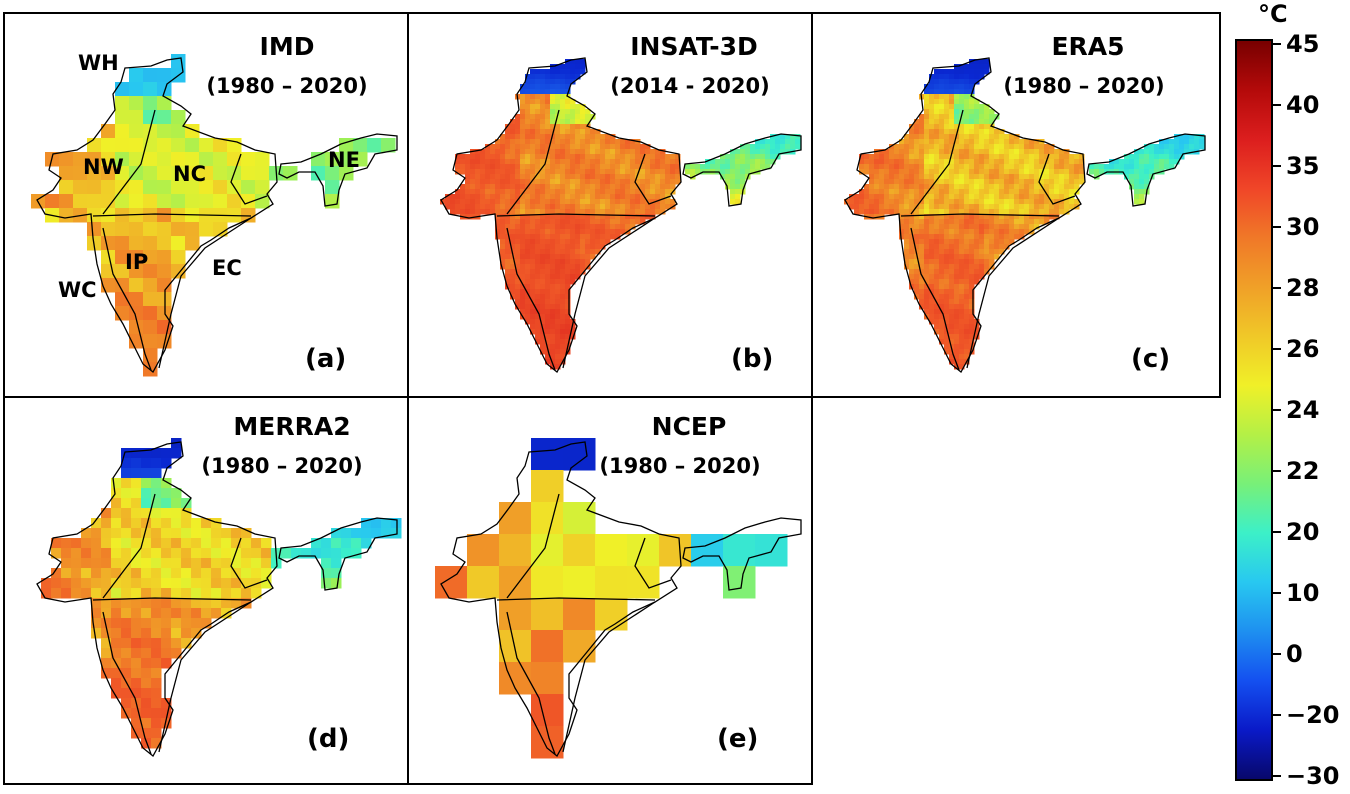 This screenshot has width=1350, height=794. What do you see at coordinates (157, 215) in the screenshot?
I see `india-outline` at bounding box center [157, 215].